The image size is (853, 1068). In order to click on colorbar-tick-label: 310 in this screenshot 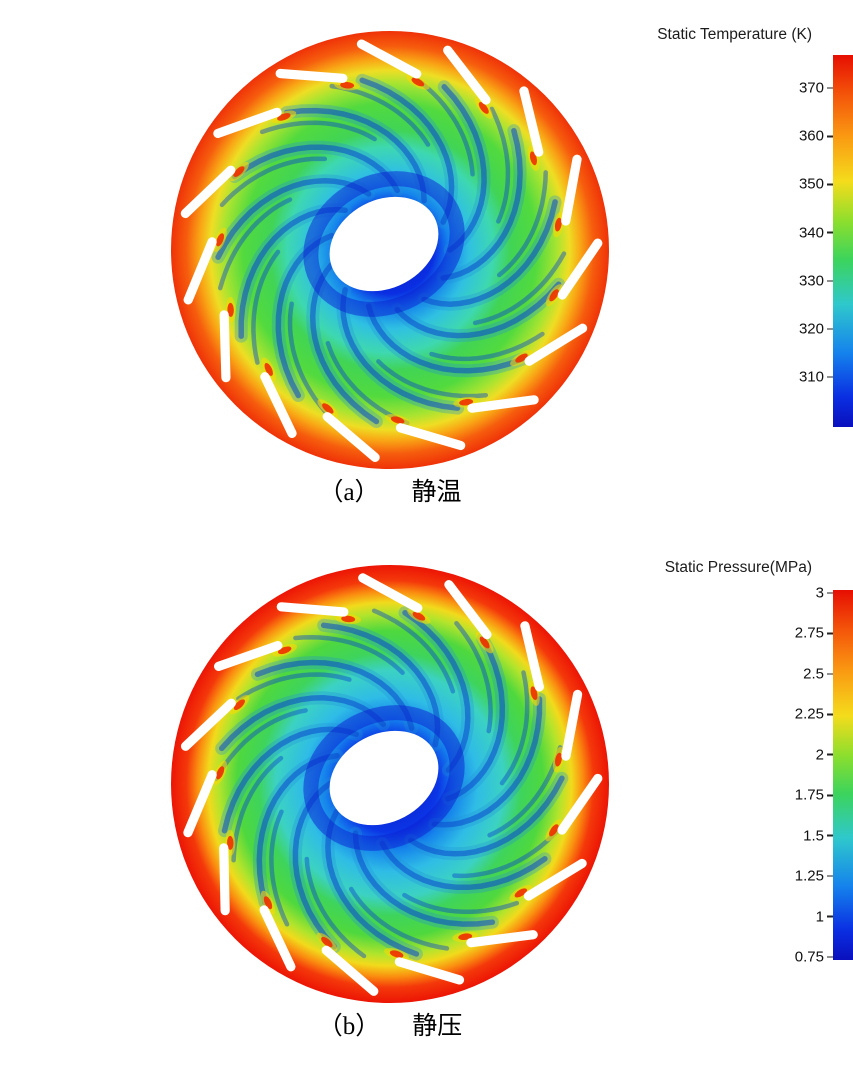, I will do `click(811, 377)`.